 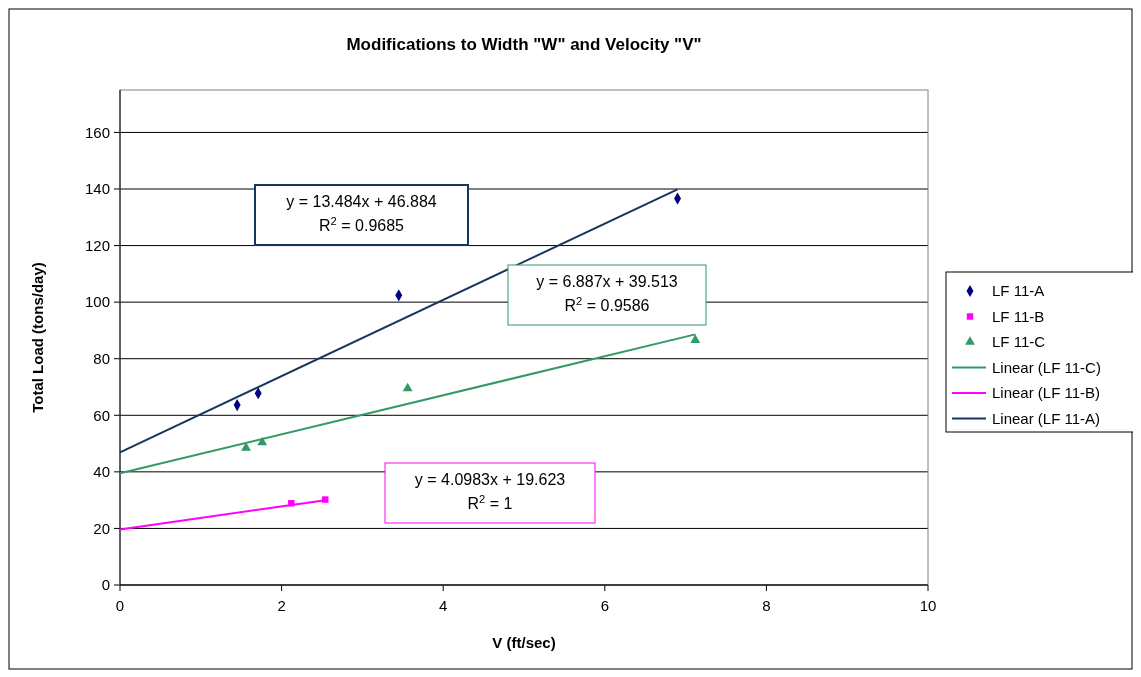 What do you see at coordinates (1046, 418) in the screenshot?
I see `legend-label: Linear (LF 11-A)` at bounding box center [1046, 418].